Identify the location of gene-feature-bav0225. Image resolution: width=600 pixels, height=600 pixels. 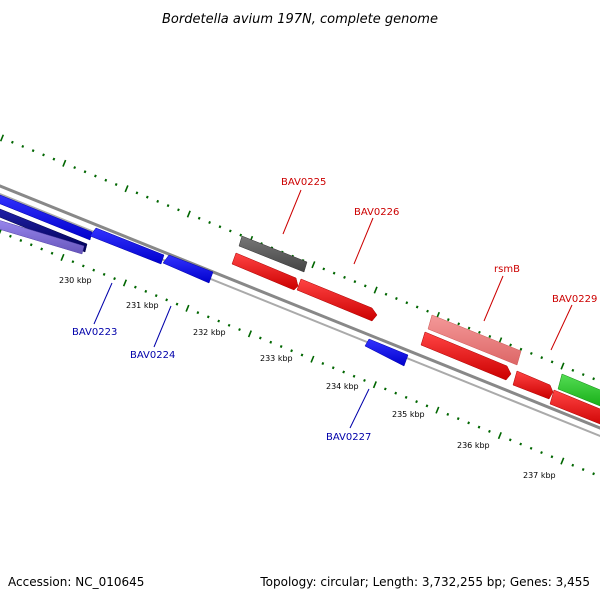
(273, 254).